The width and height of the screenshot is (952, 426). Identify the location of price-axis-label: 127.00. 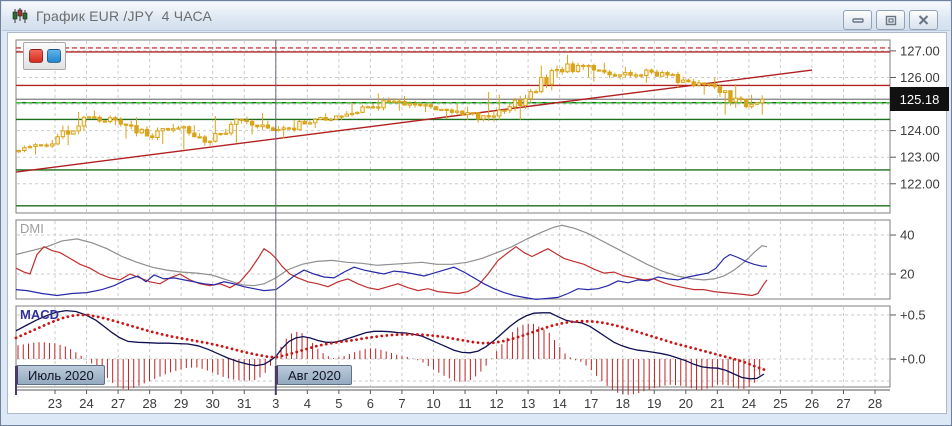
(920, 50).